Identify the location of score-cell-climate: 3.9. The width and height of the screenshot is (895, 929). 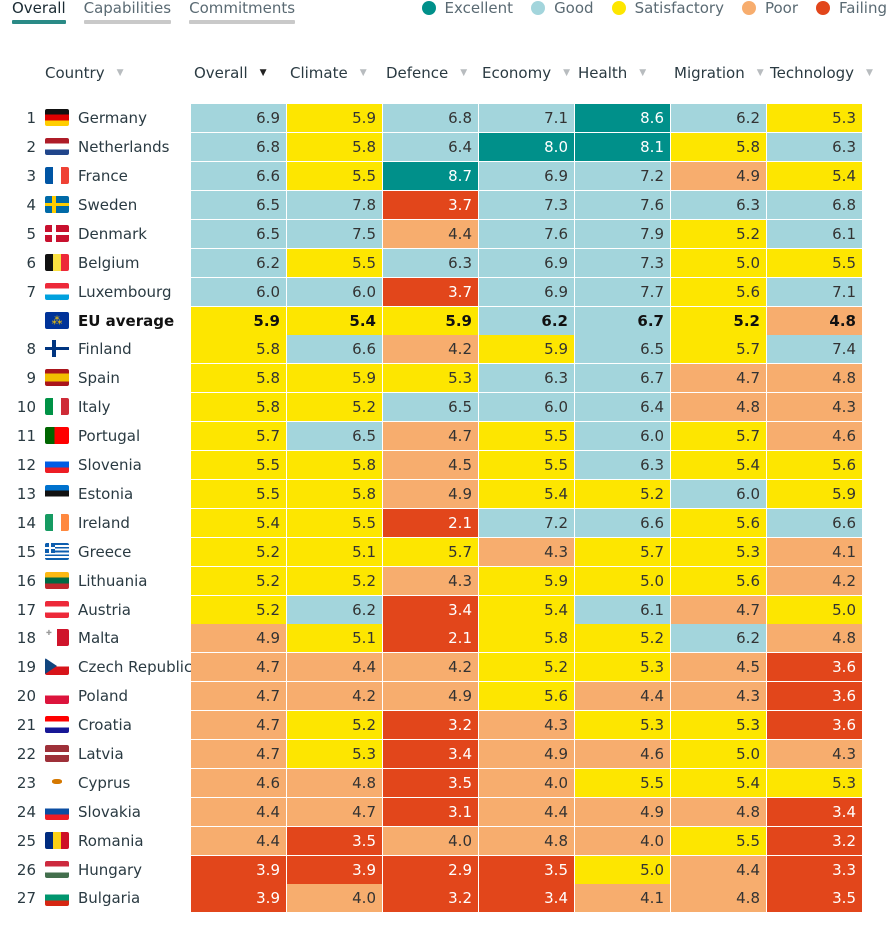
(334, 870).